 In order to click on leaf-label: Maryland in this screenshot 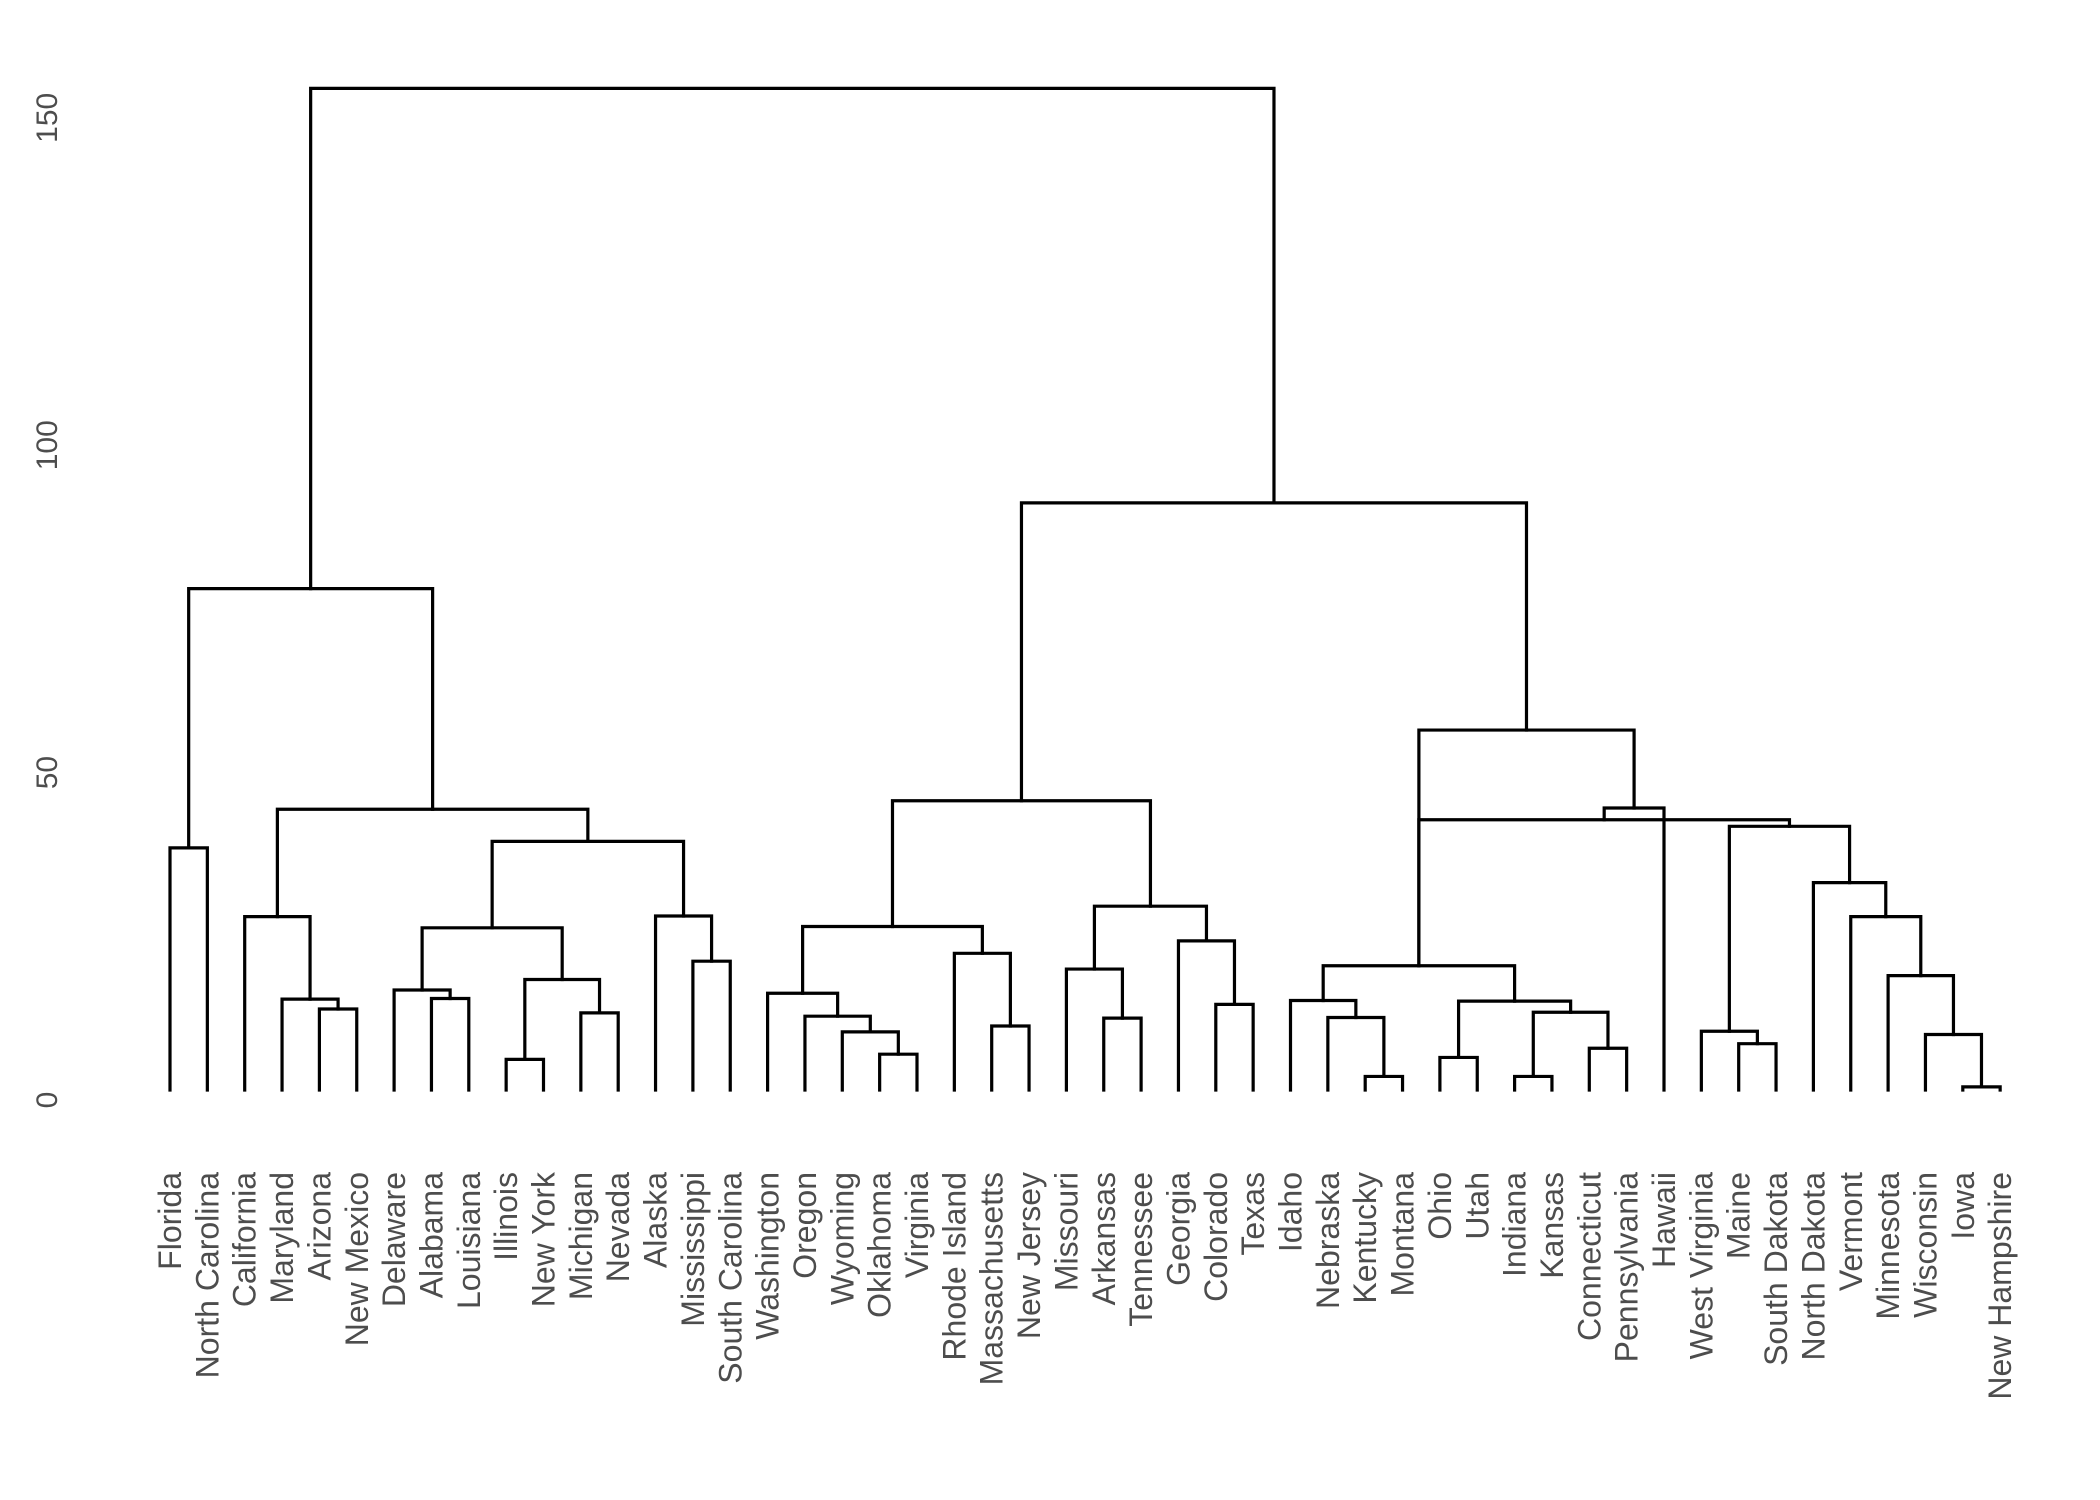, I will do `click(282, 1238)`.